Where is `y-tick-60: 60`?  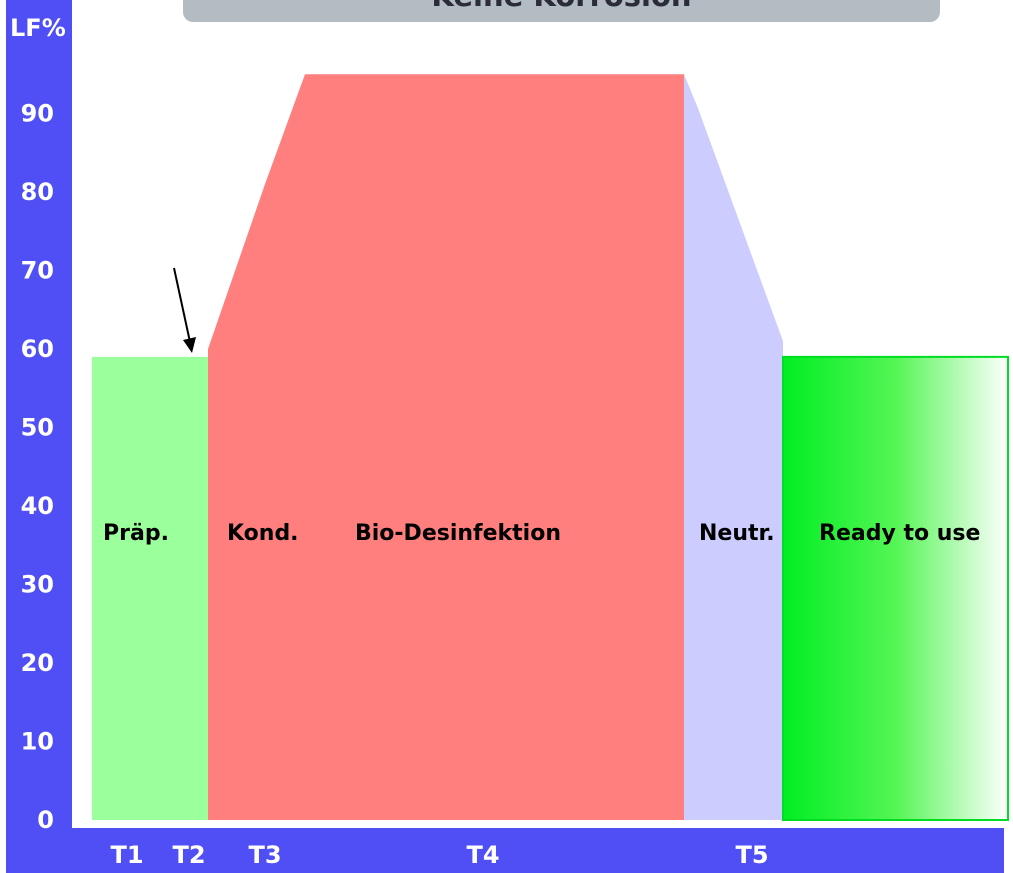 y-tick-60: 60 is located at coordinates (37, 349).